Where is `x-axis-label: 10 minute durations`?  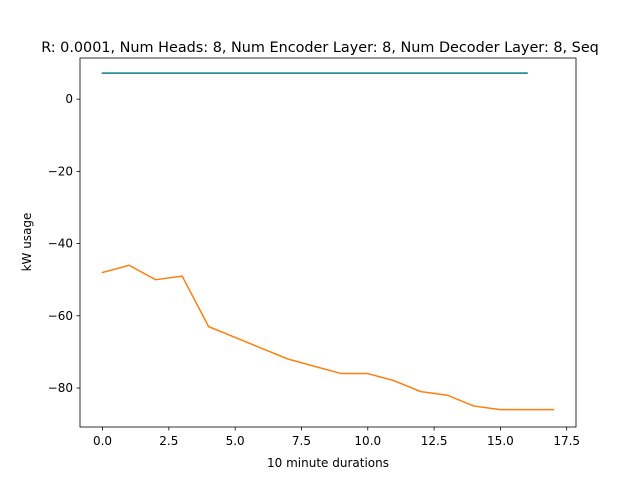 x-axis-label: 10 minute durations is located at coordinates (328, 463).